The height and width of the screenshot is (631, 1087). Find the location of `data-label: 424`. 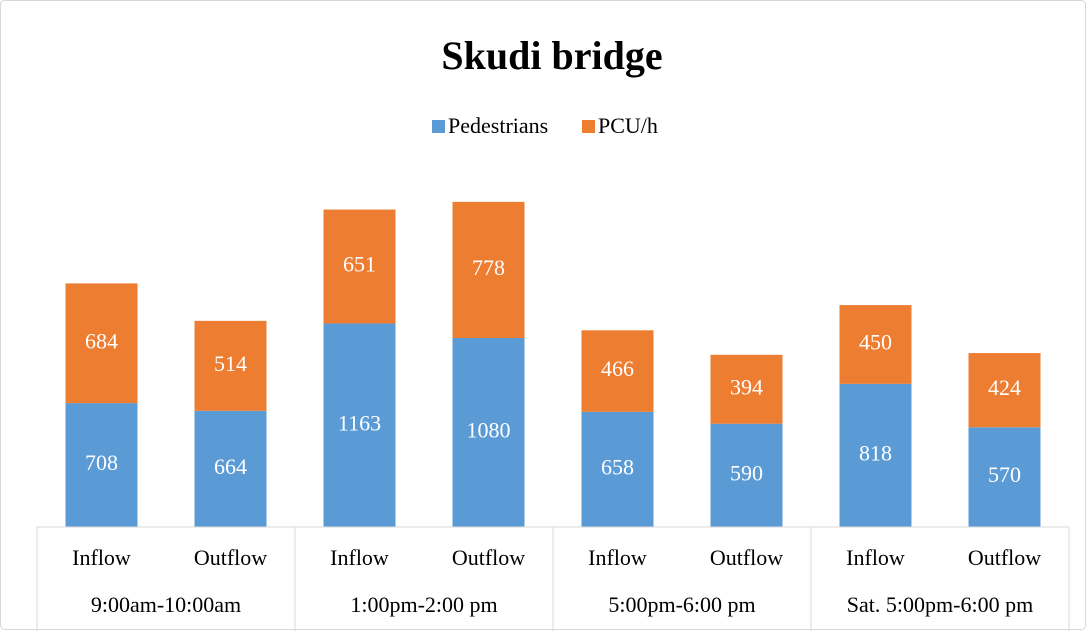

data-label: 424 is located at coordinates (1004, 387).